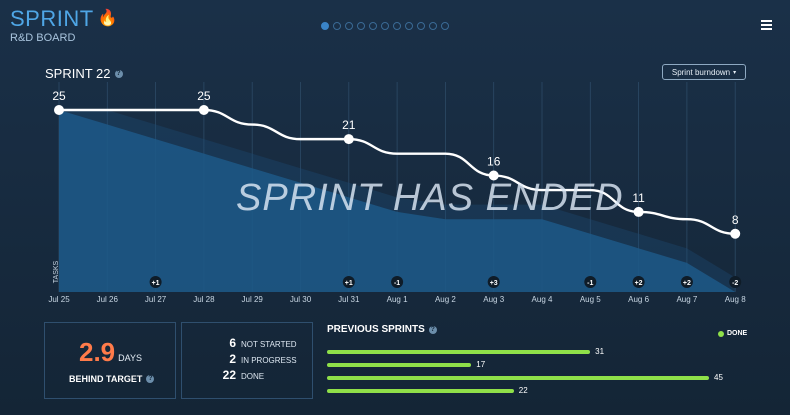 The image size is (790, 415). Describe the element at coordinates (269, 344) in the screenshot. I see `status-label: NOT STARTED` at that location.